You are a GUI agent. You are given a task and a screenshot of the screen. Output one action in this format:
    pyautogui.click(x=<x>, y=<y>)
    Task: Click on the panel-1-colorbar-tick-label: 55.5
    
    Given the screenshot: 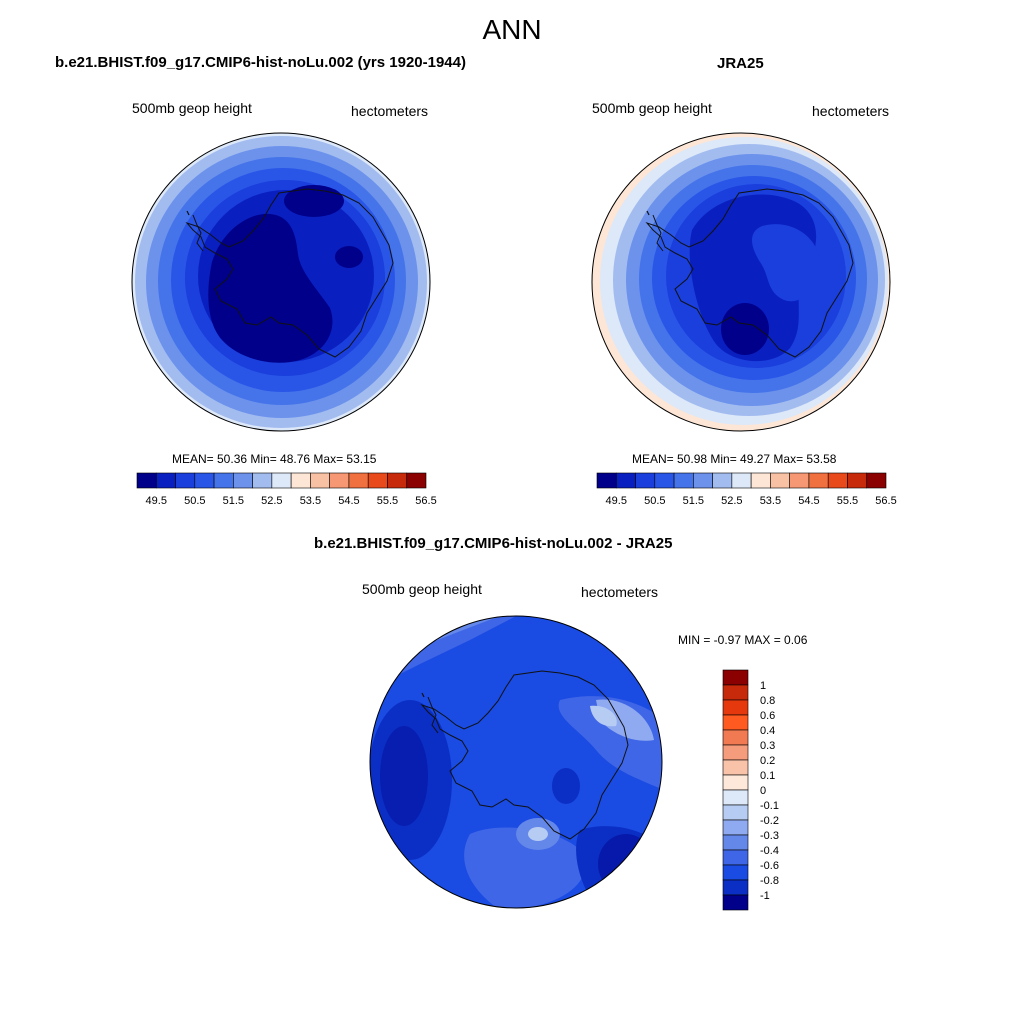 What is the action you would take?
    pyautogui.click(x=387, y=501)
    